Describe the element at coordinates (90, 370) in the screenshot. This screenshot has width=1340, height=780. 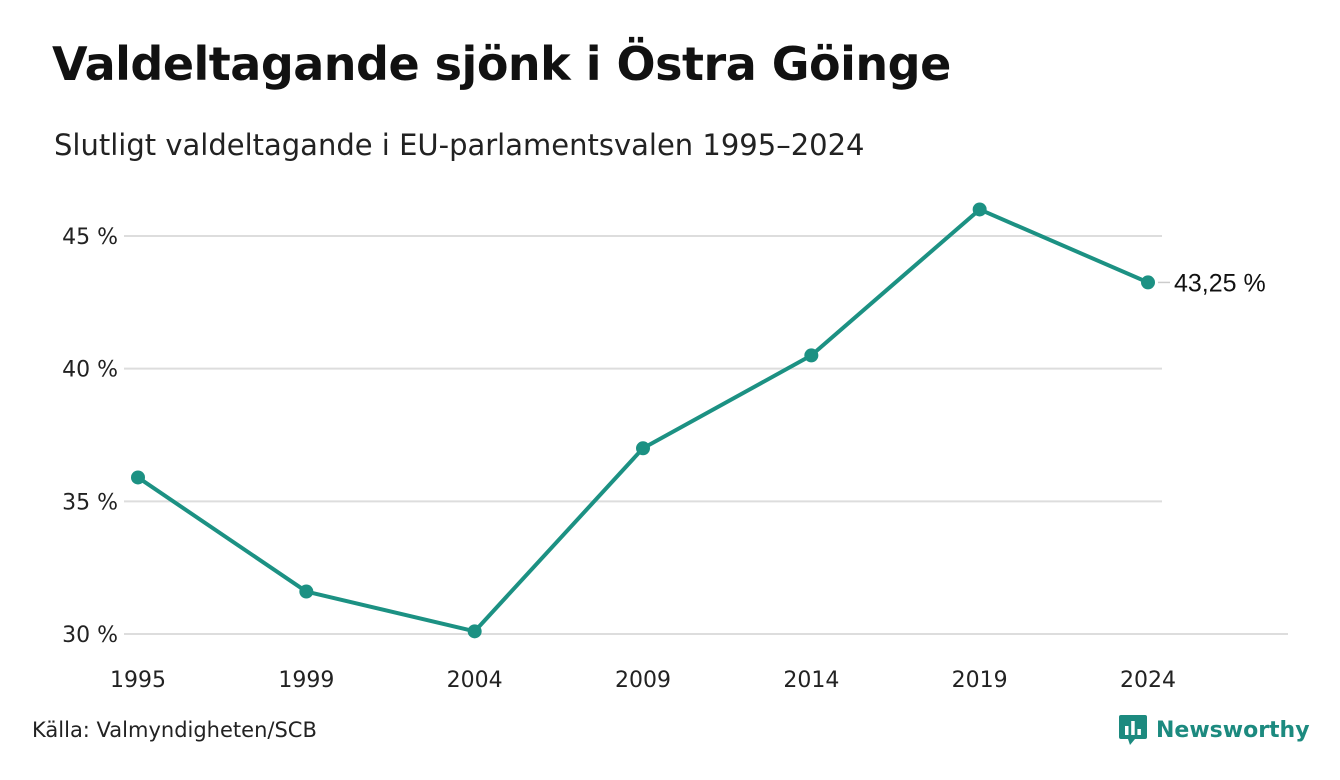
I see `y-tick-label: 40 %` at that location.